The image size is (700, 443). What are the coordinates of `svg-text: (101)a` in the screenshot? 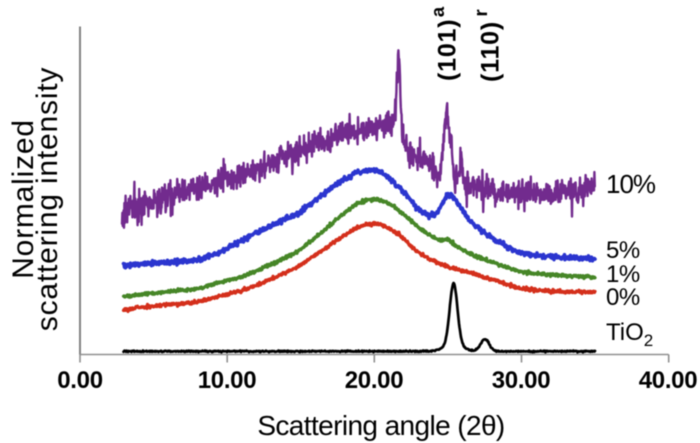 It's located at (444, 43).